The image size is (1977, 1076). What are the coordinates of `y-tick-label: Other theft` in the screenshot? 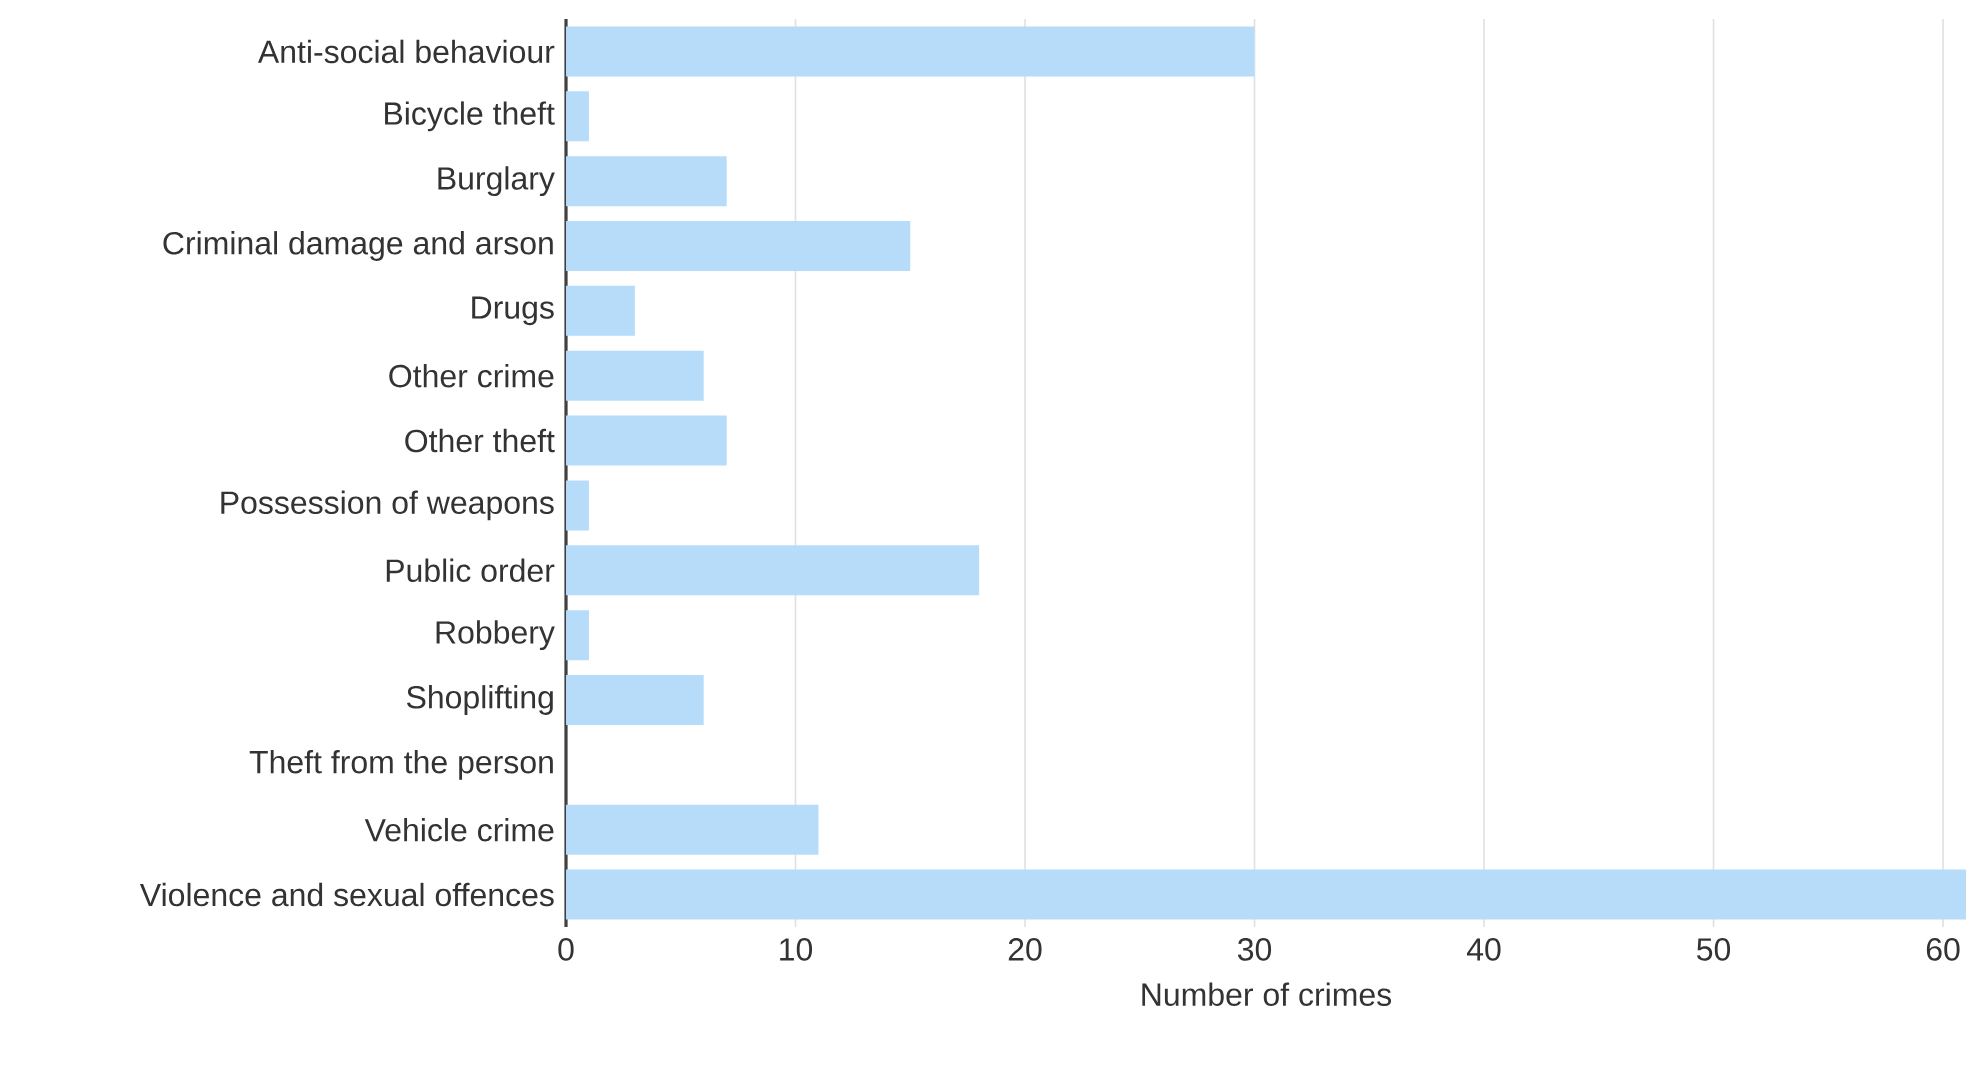 It's located at (480, 440).